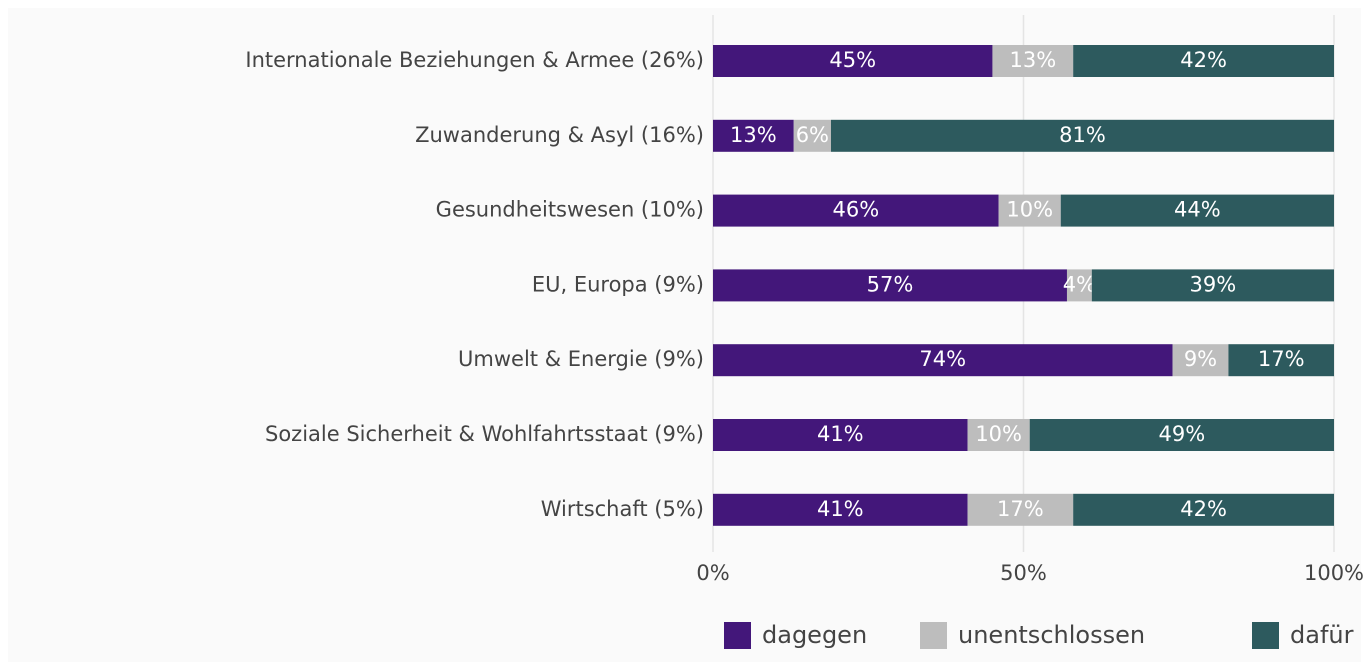 The height and width of the screenshot is (670, 1369). What do you see at coordinates (1334, 573) in the screenshot?
I see `x-tick-label: 100%` at bounding box center [1334, 573].